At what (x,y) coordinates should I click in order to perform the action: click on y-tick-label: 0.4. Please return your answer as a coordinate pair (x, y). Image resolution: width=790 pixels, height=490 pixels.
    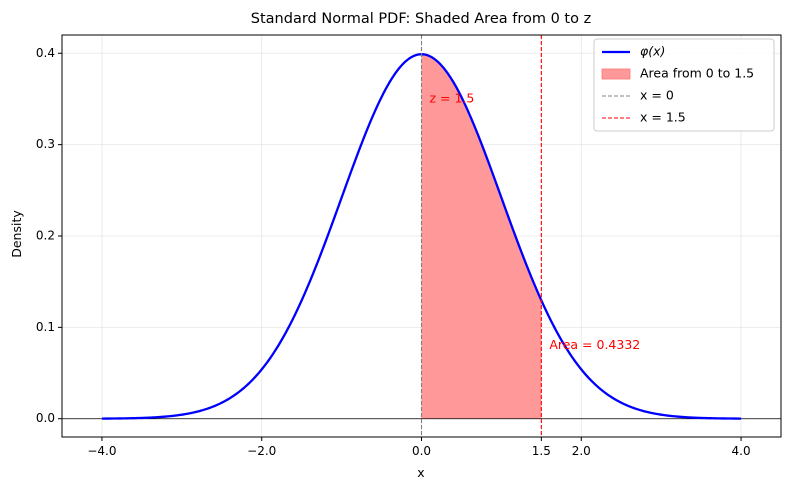
    Looking at the image, I should click on (45, 53).